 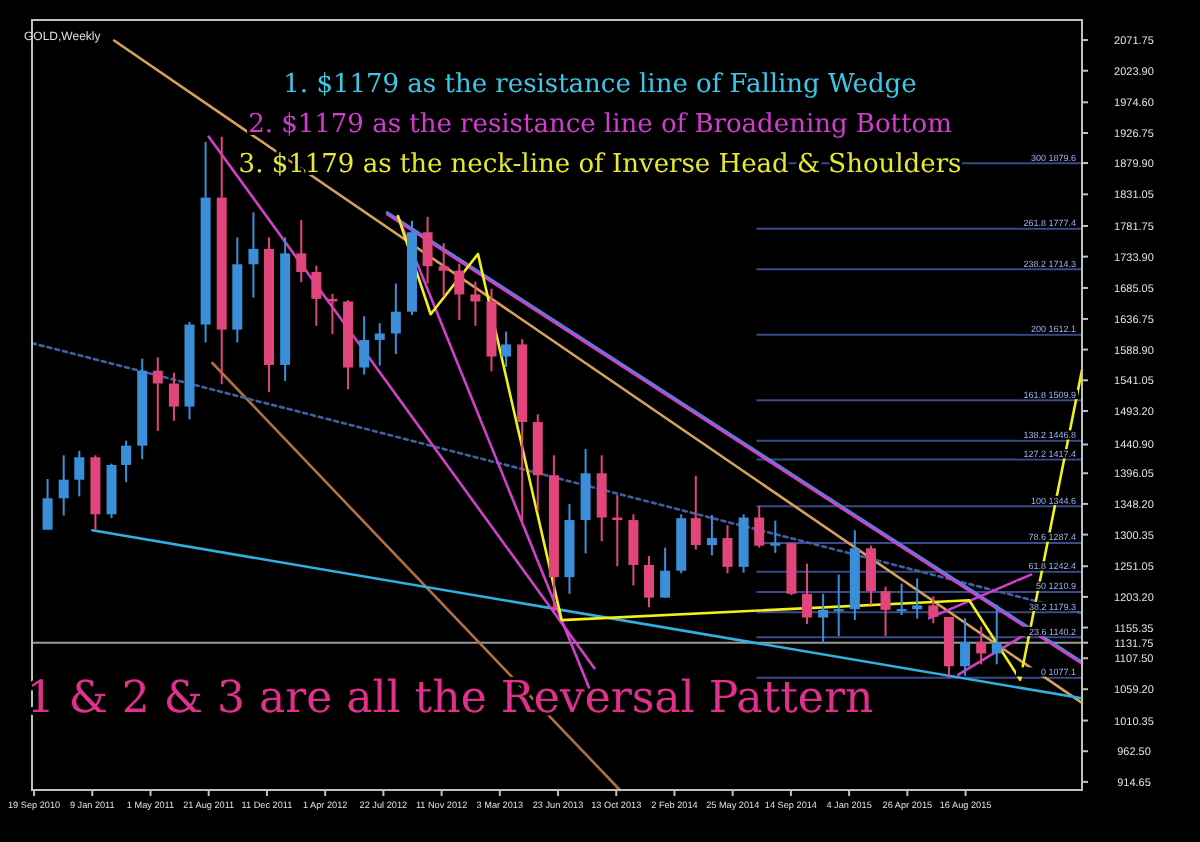 I want to click on annotation: 2. $1179 as the resistance line of Broadening Bottom, so click(x=600, y=125).